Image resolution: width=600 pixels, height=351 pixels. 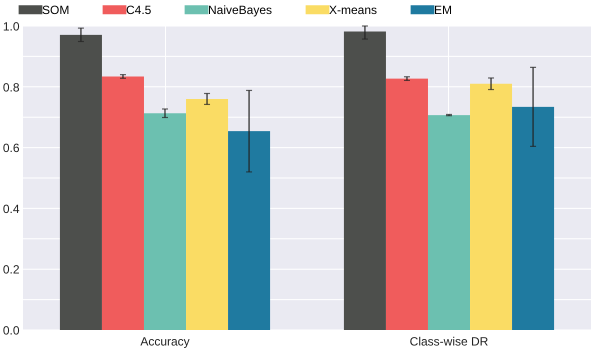 What do you see at coordinates (353, 9) in the screenshot?
I see `legend-label: X-means` at bounding box center [353, 9].